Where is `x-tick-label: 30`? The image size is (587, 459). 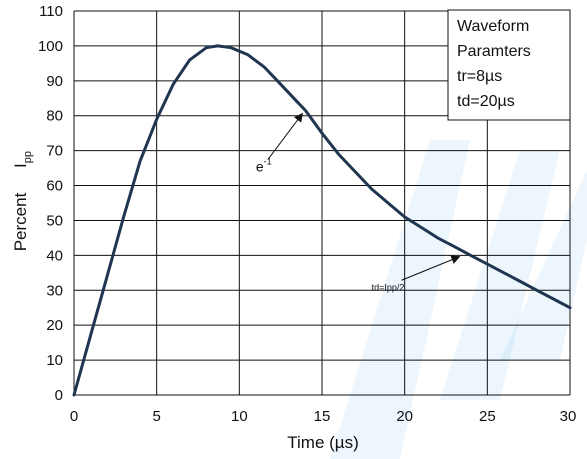 x-tick-label: 30 is located at coordinates (568, 416).